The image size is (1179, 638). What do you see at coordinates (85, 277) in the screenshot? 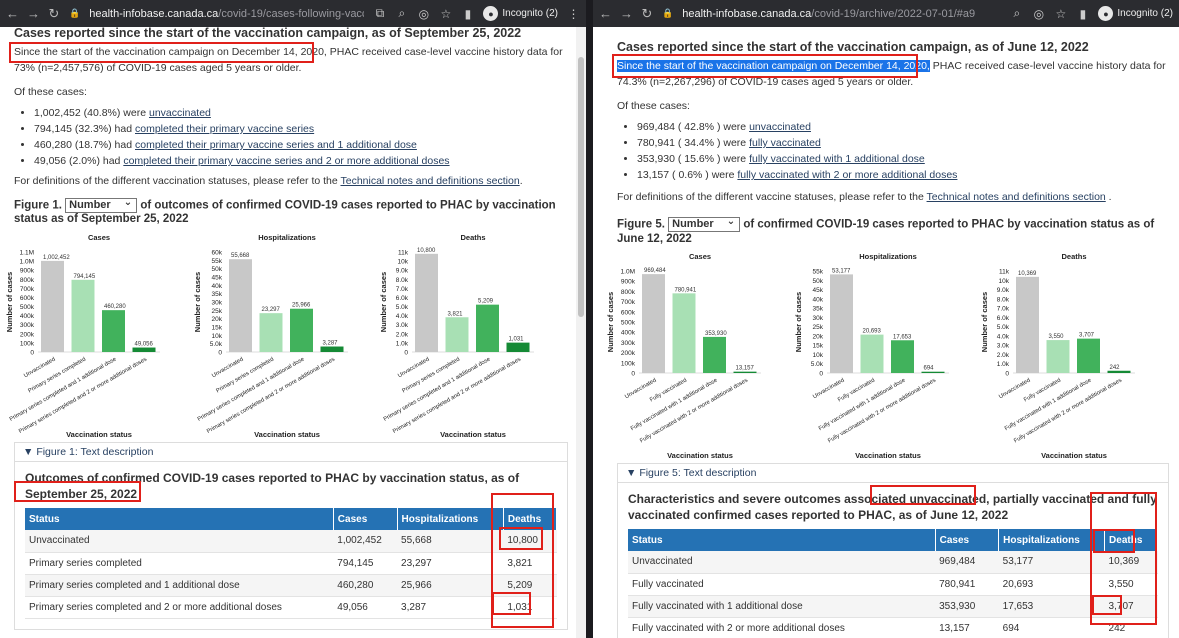
I see `data-label: 794,145` at bounding box center [85, 277].